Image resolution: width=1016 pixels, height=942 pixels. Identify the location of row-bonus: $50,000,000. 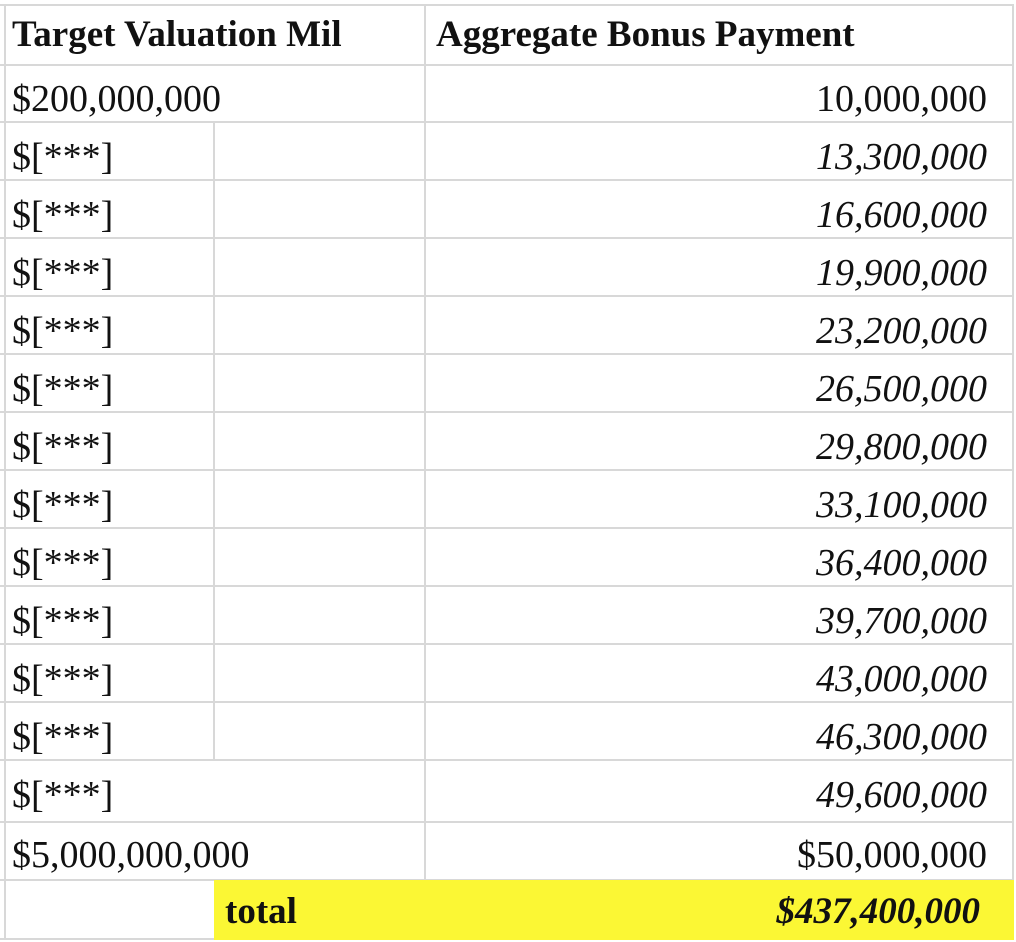
(892, 855).